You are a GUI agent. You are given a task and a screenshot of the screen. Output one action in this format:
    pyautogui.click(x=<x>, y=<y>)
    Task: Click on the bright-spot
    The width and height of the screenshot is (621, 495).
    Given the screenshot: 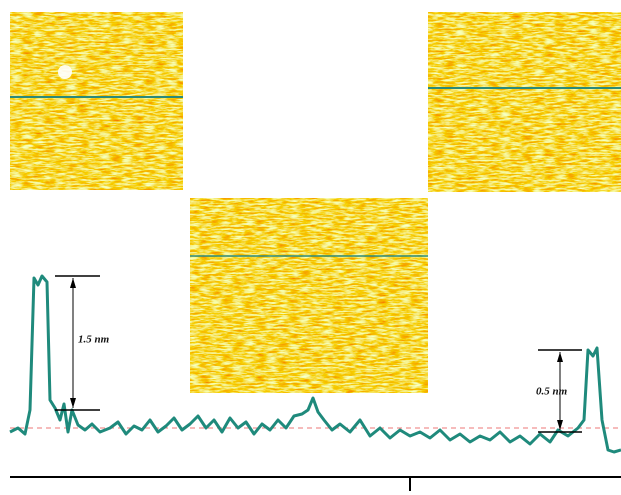 What is the action you would take?
    pyautogui.click(x=65, y=72)
    